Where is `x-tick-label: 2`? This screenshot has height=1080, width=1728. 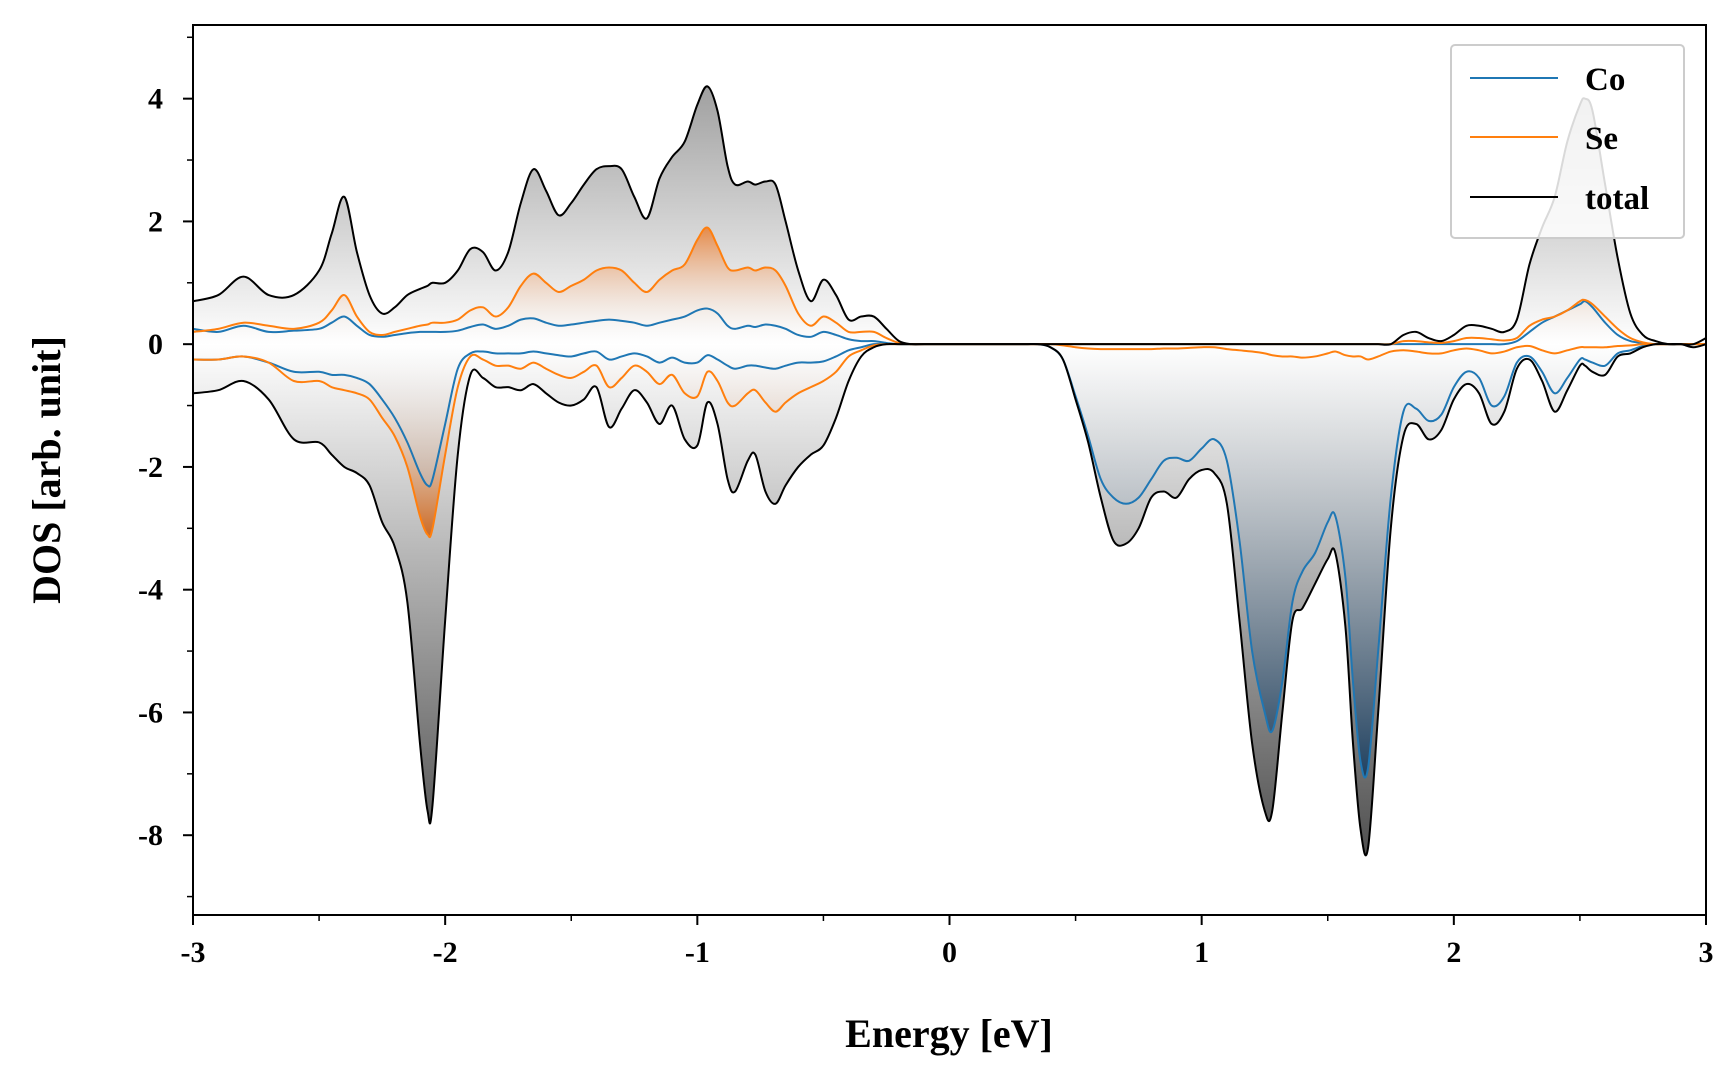 x-tick-label: 2 is located at coordinates (1453, 952).